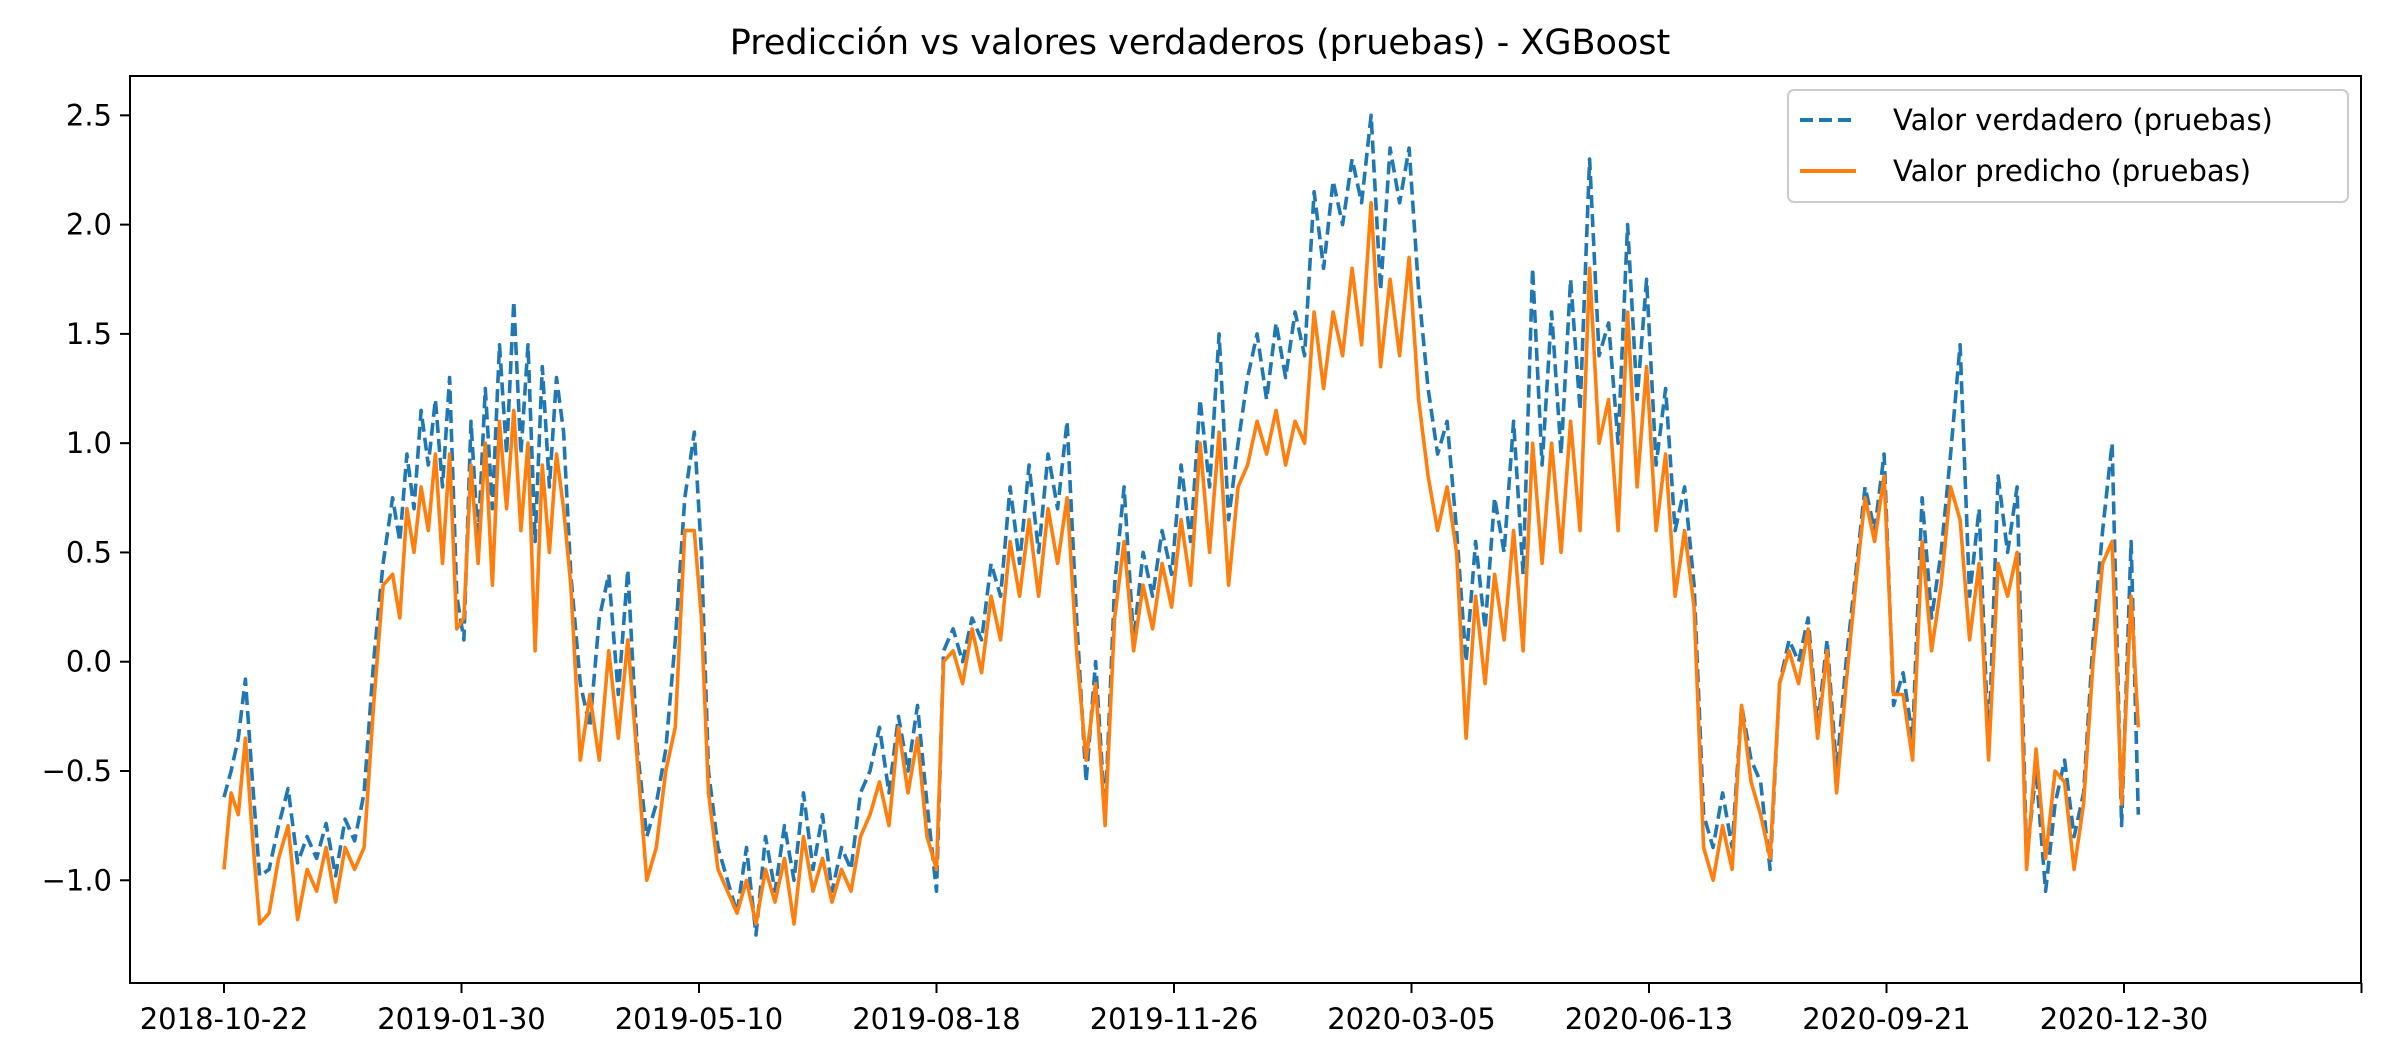 Image resolution: width=2384 pixels, height=1063 pixels. Describe the element at coordinates (77, 880) in the screenshot. I see `y-tick-label: −1.0` at that location.